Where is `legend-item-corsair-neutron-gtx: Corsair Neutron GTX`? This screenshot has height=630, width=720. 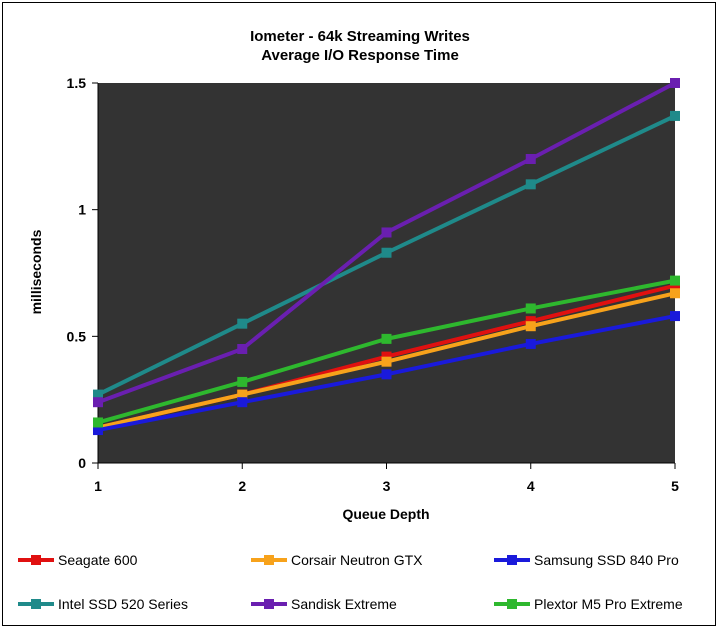 legend-item-corsair-neutron-gtx: Corsair Neutron GTX is located at coordinates (337, 560).